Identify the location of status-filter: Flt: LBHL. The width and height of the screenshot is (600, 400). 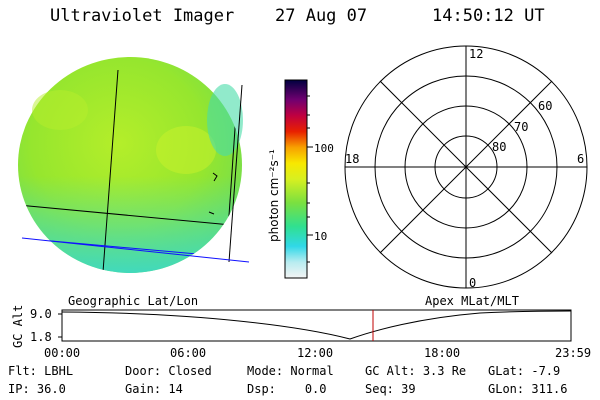
(41, 371).